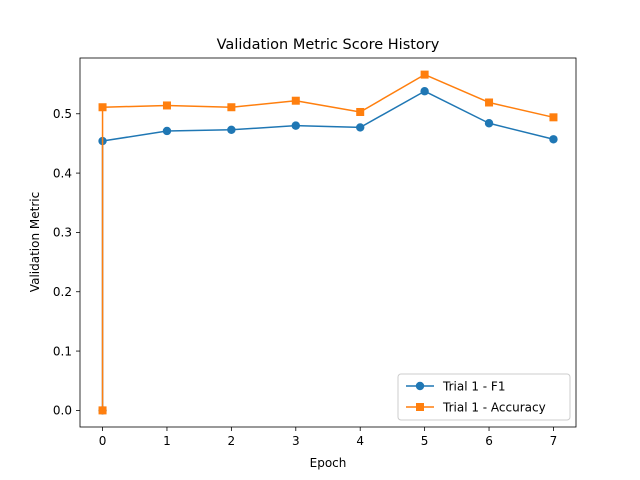 The image size is (640, 480). What do you see at coordinates (62, 292) in the screenshot?
I see `y-tick-label-2: 0.2` at bounding box center [62, 292].